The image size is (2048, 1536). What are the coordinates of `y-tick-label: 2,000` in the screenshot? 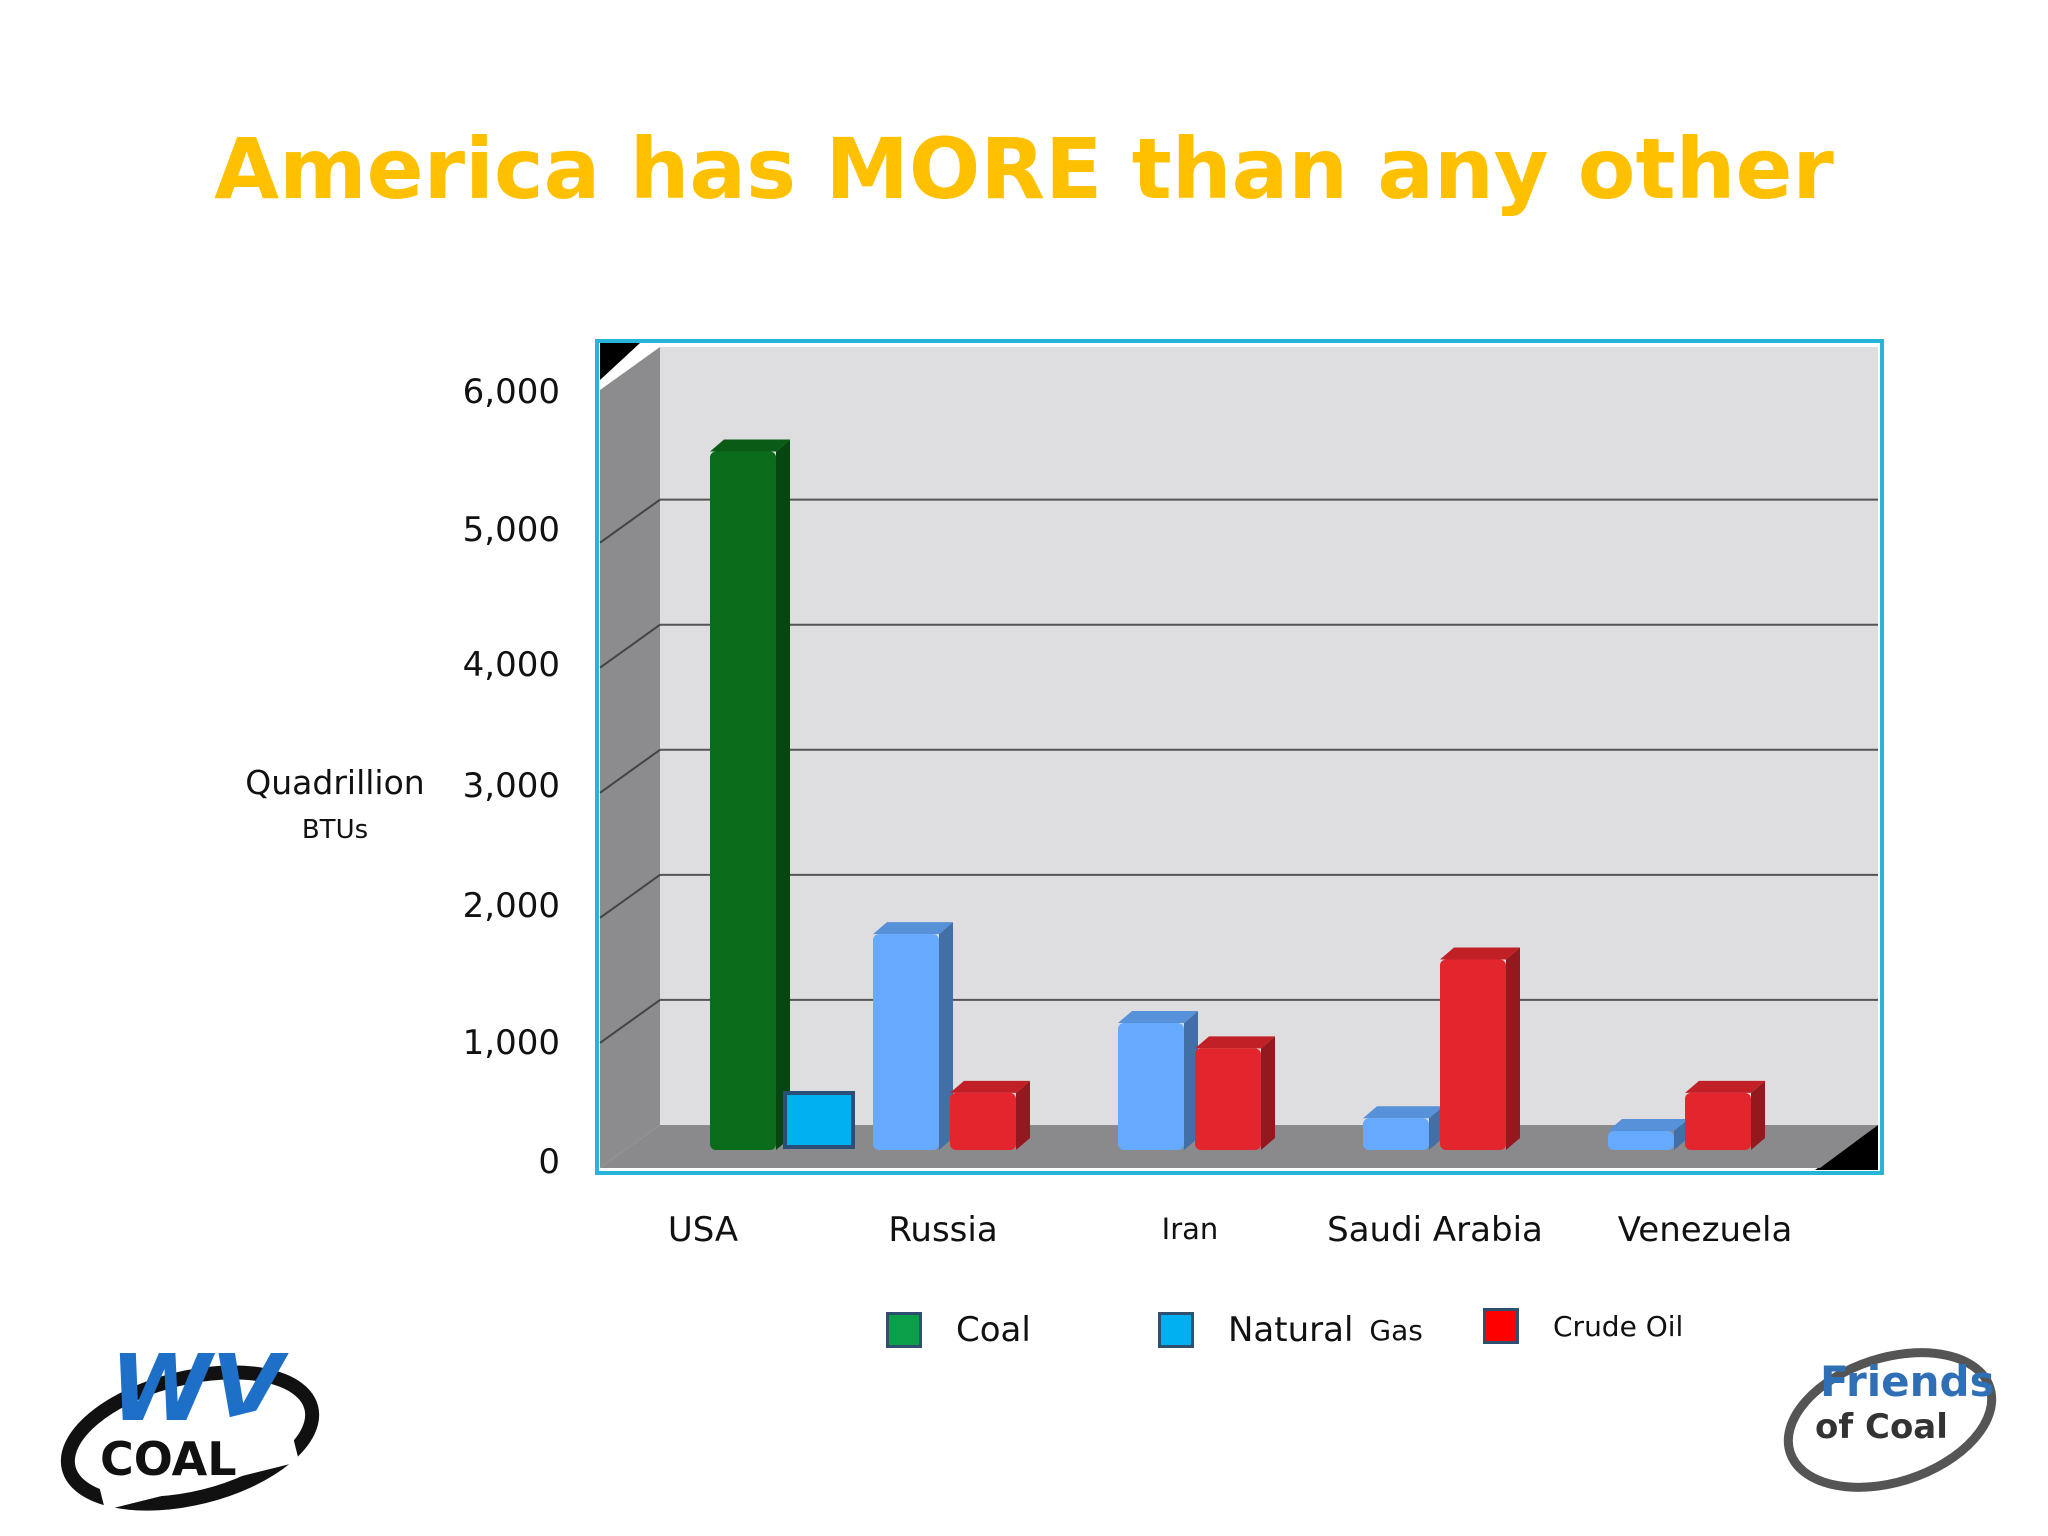 It's located at (511, 906).